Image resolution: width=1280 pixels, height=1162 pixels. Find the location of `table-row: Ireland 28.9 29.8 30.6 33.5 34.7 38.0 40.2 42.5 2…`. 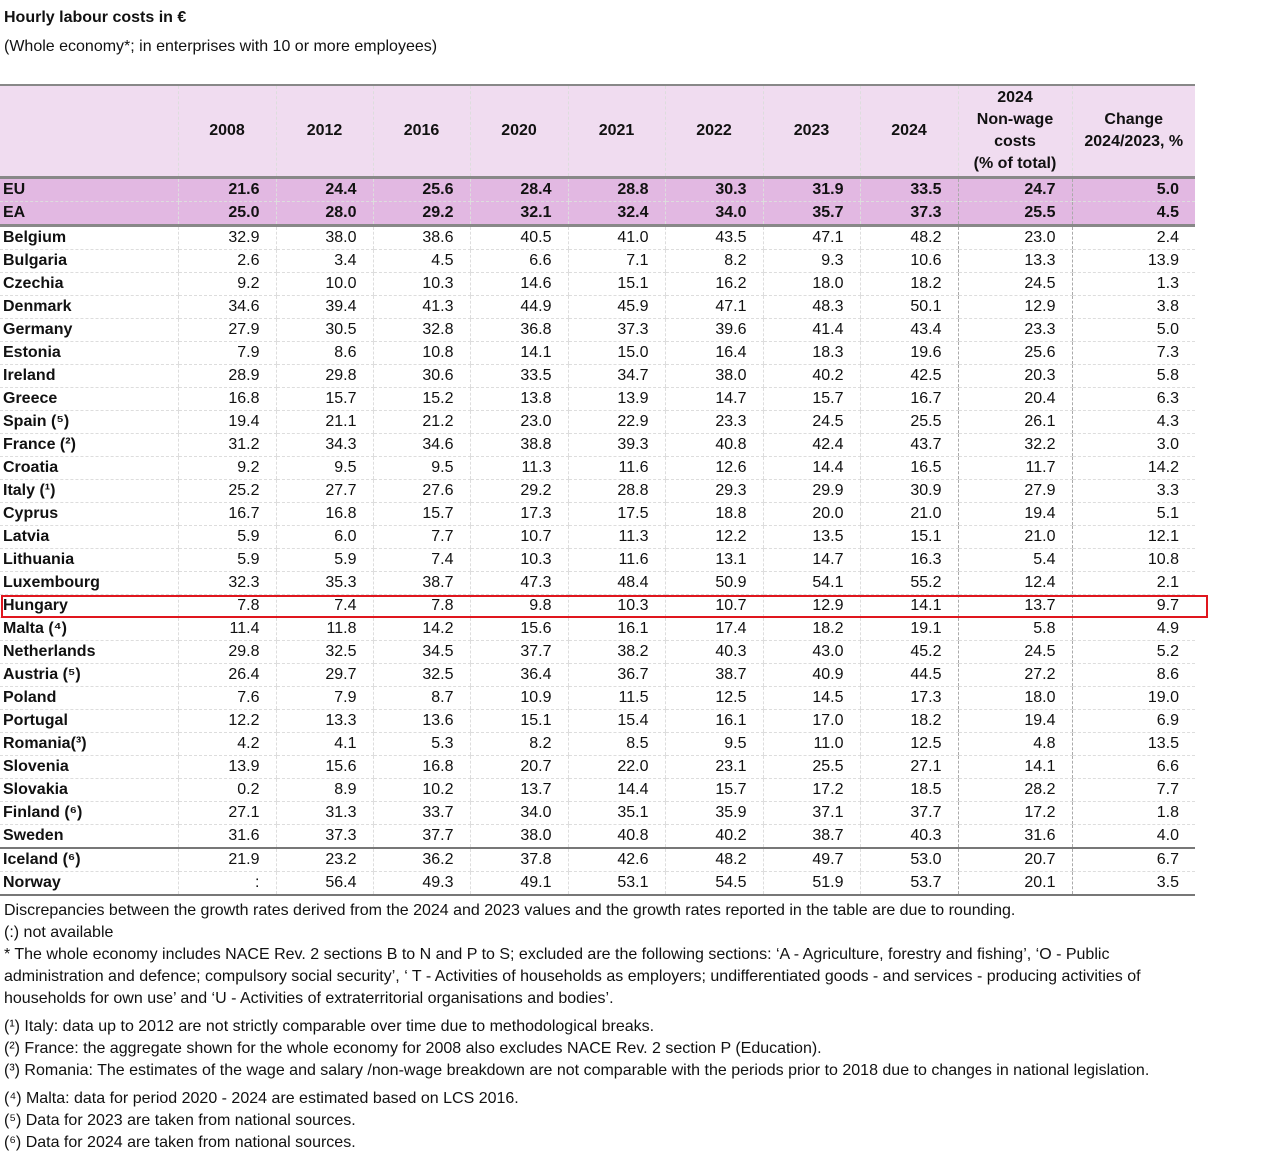

table-row: Ireland 28.9 29.8 30.6 33.5 34.7 38.0 40.2 42.5 2… is located at coordinates (597, 376).